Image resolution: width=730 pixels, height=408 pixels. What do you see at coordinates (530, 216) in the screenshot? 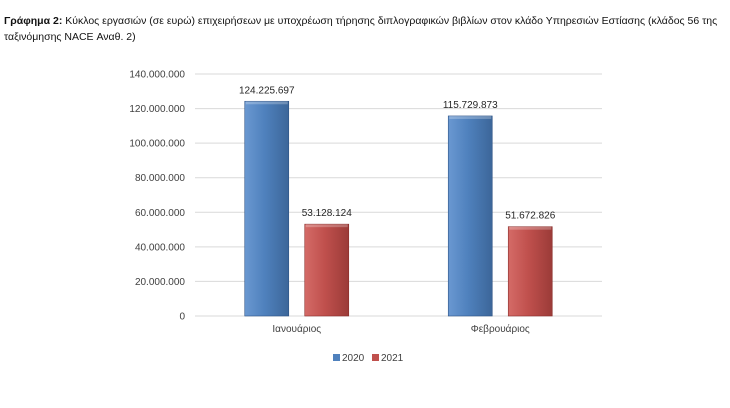
I see `data-label: 51.672.826` at bounding box center [530, 216].